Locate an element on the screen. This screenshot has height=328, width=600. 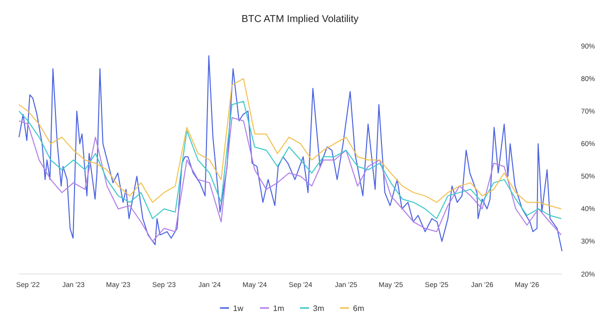
legend-label: 6m is located at coordinates (358, 308).